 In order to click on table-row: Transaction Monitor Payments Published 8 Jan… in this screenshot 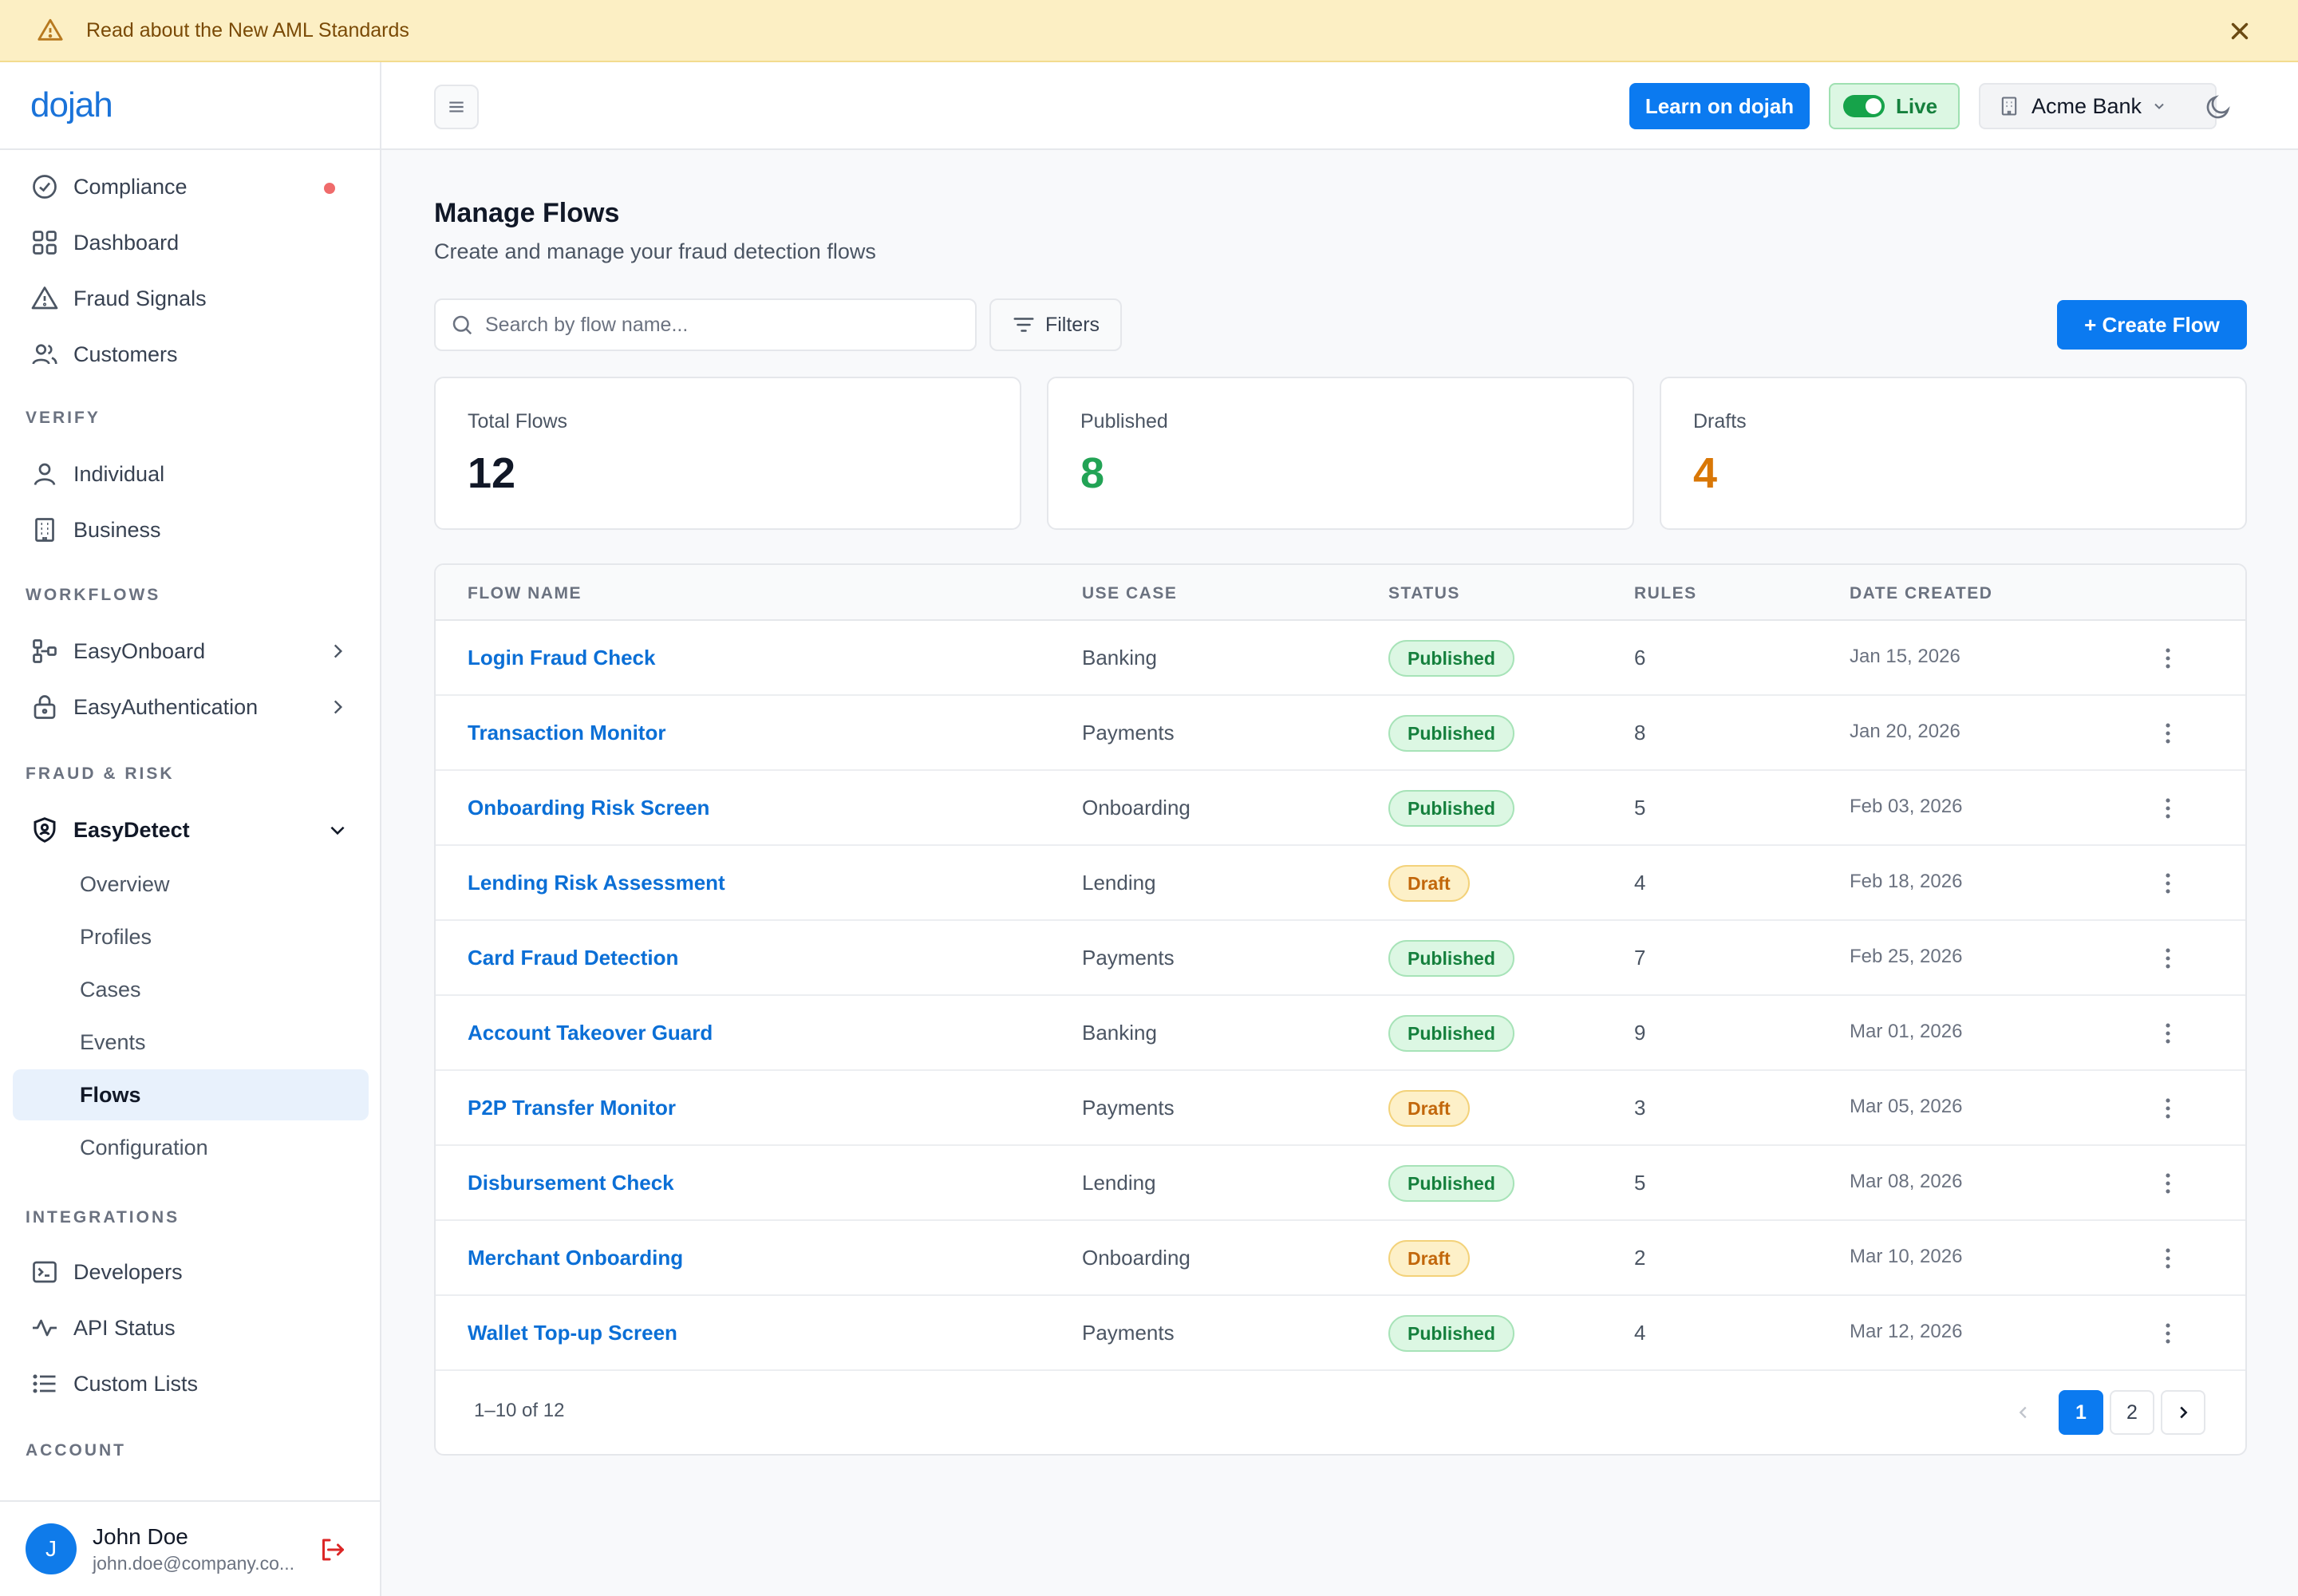, I will do `click(1340, 733)`.